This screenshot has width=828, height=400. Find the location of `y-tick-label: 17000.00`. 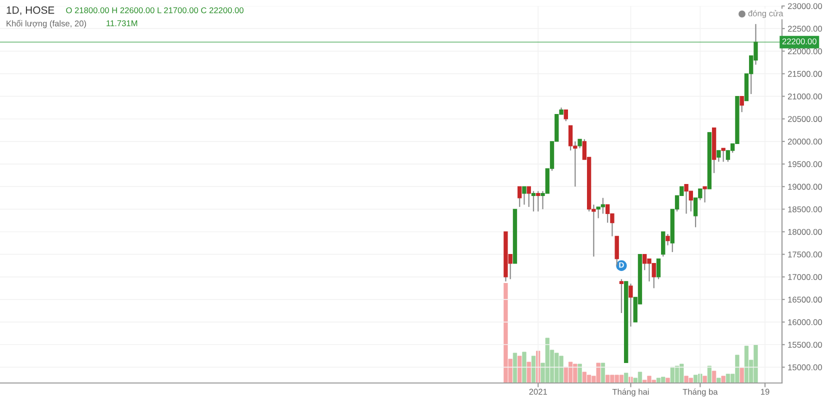

y-tick-label: 17000.00 is located at coordinates (805, 277).